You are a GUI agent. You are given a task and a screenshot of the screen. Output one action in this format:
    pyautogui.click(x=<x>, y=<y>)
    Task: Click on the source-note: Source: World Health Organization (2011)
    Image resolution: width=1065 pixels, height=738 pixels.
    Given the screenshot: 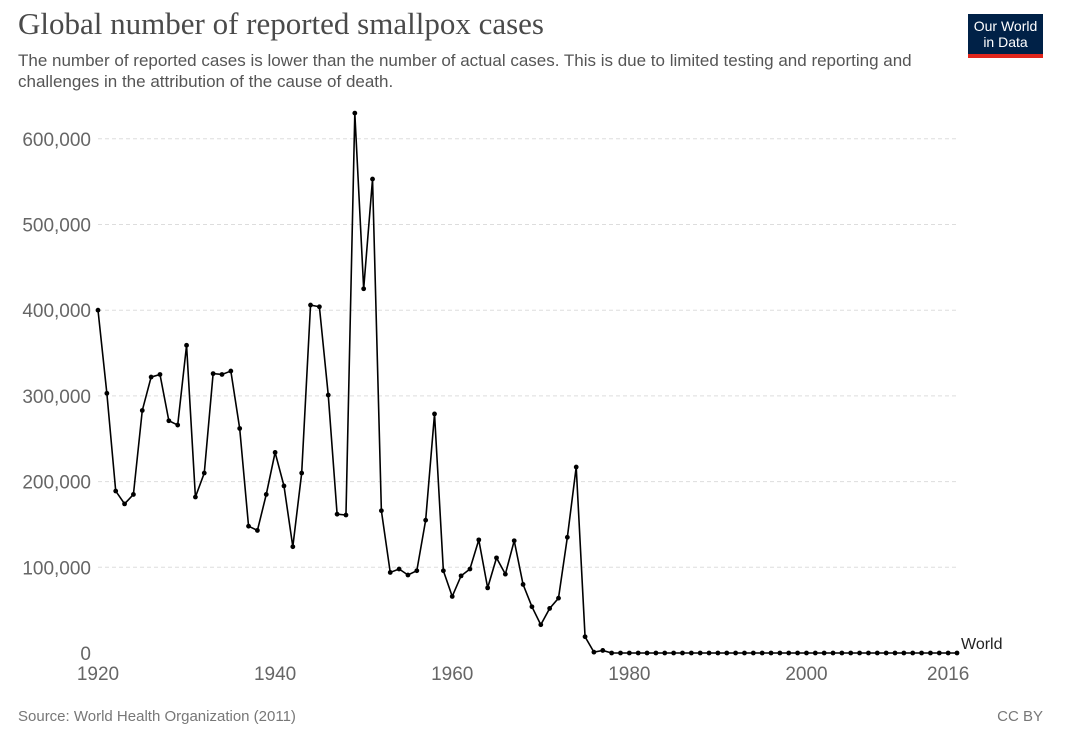 What is the action you would take?
    pyautogui.click(x=157, y=716)
    